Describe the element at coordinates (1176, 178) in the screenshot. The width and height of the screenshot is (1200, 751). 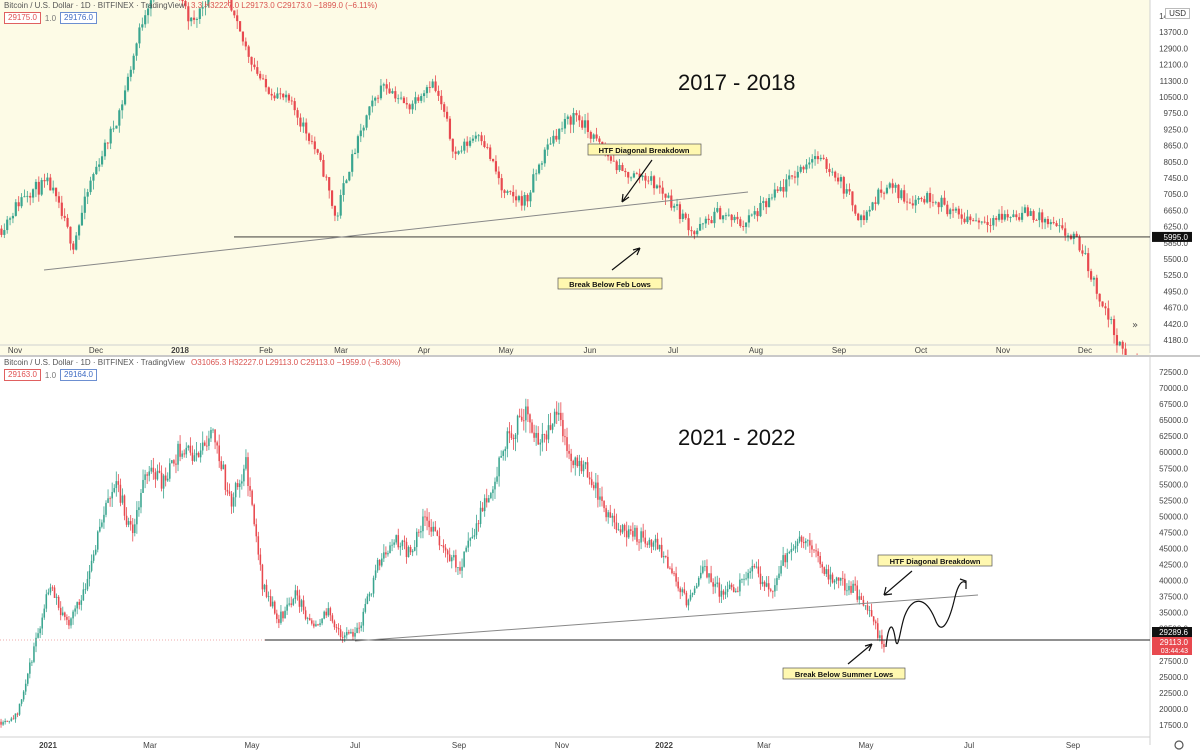
I see `price-tick-label: 7450.0` at that location.